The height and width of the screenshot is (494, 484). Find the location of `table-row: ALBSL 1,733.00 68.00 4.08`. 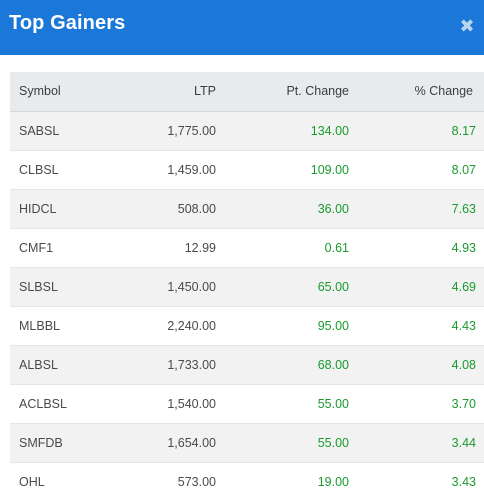

table-row: ALBSL 1,733.00 68.00 4.08 is located at coordinates (247, 364).